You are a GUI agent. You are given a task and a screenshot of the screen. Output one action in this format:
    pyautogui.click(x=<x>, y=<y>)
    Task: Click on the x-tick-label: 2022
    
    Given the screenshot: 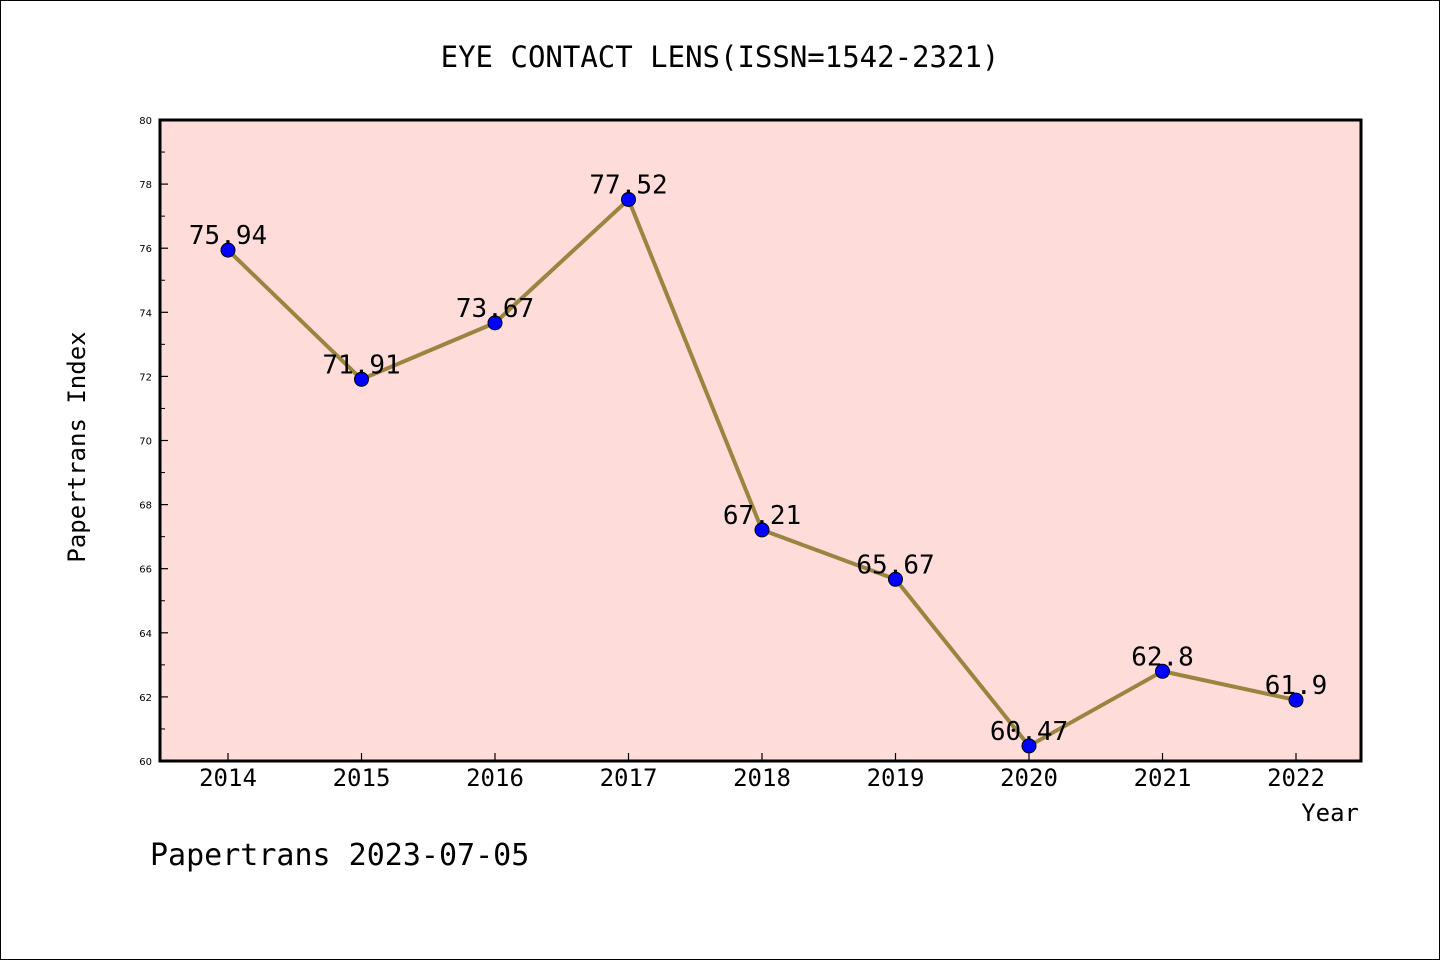 What is the action you would take?
    pyautogui.click(x=1296, y=778)
    